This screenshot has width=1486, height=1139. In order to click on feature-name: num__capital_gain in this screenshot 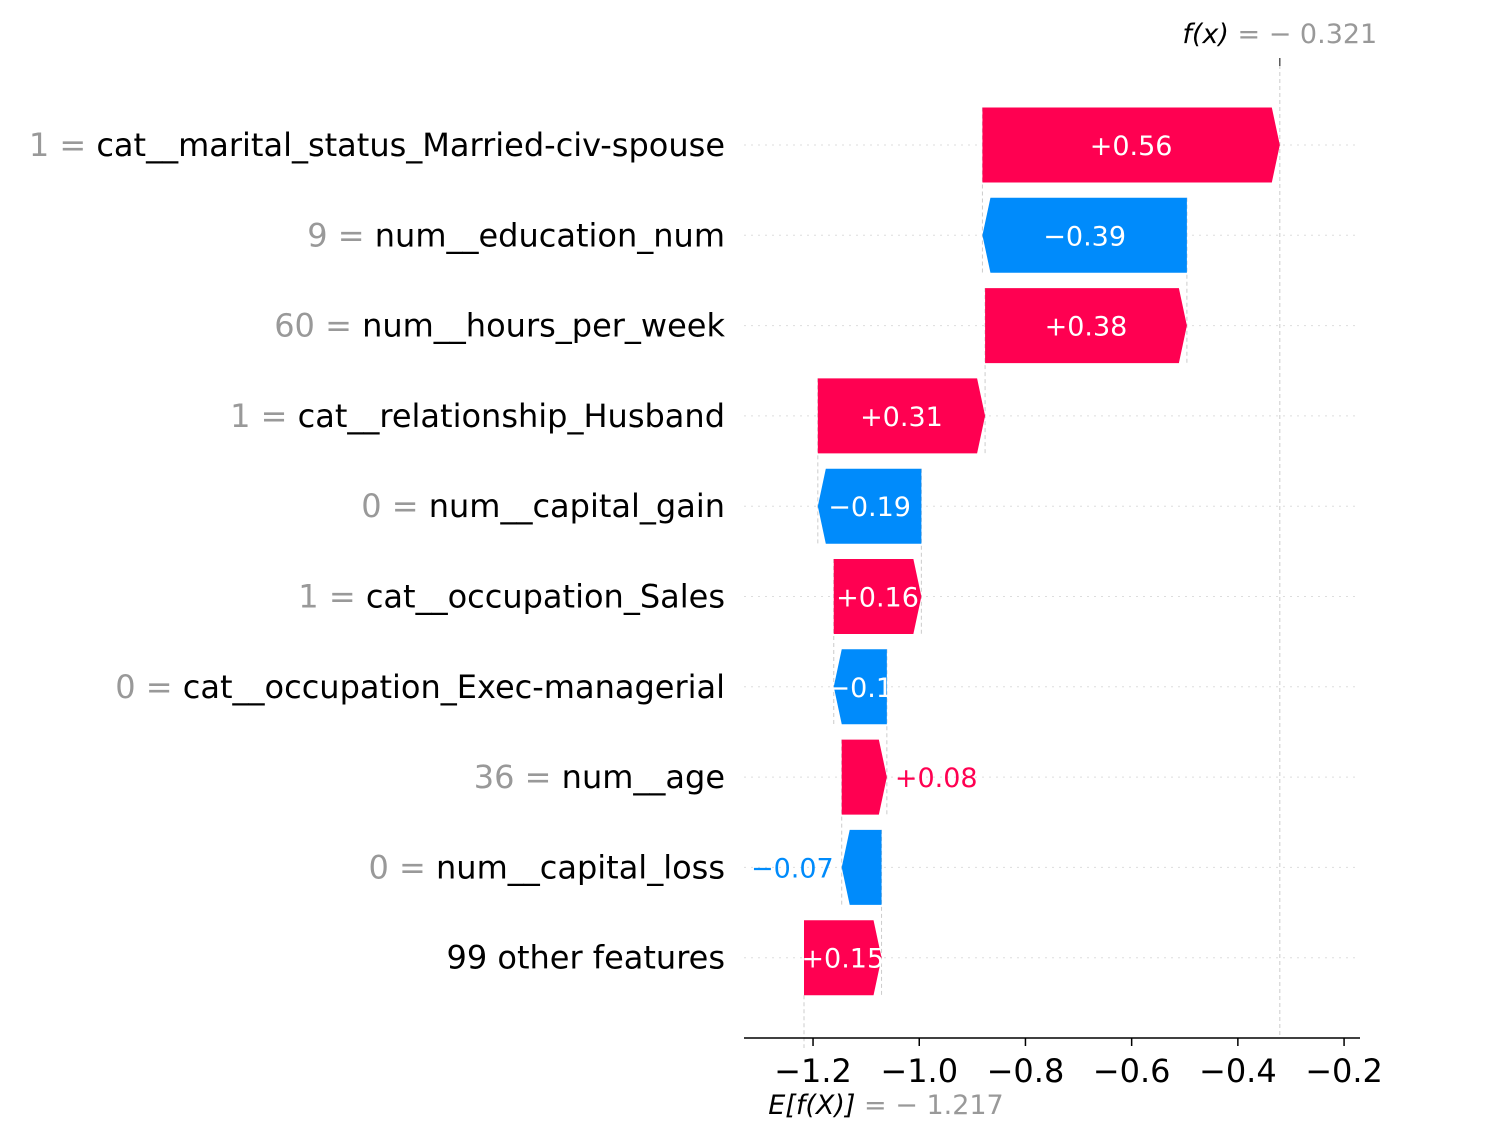, I will do `click(577, 506)`.